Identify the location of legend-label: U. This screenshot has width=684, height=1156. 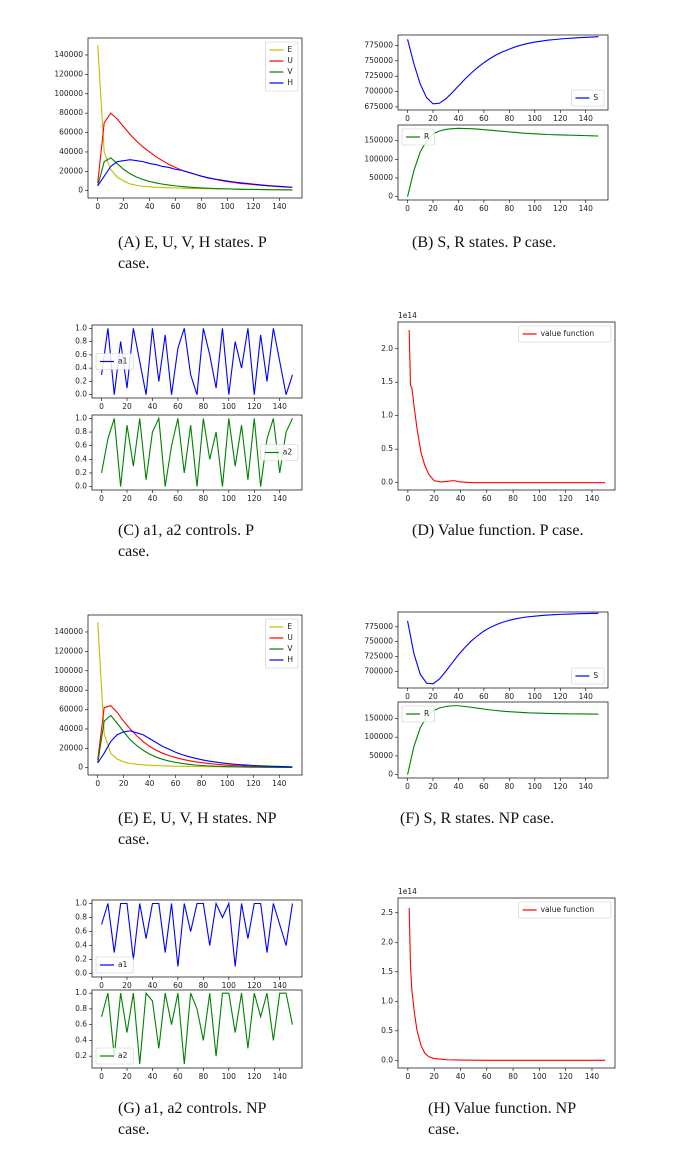
(290, 60).